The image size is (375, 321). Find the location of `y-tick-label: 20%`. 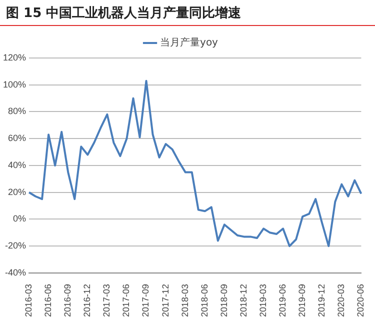

y-tick-label: 20% is located at coordinates (17, 191).